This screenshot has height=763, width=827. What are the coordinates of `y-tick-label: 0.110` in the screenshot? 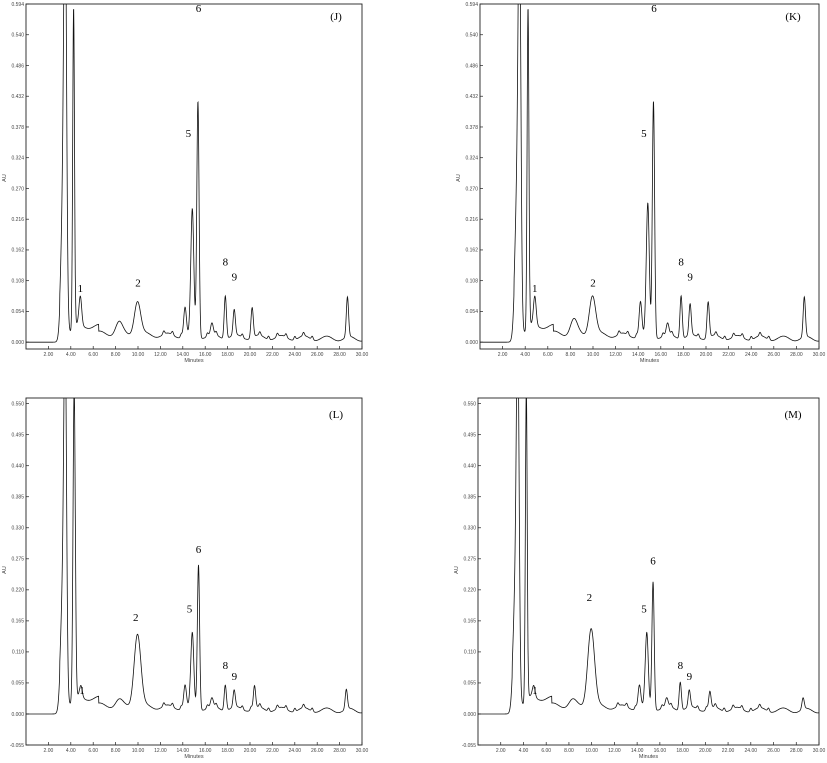 It's located at (470, 653).